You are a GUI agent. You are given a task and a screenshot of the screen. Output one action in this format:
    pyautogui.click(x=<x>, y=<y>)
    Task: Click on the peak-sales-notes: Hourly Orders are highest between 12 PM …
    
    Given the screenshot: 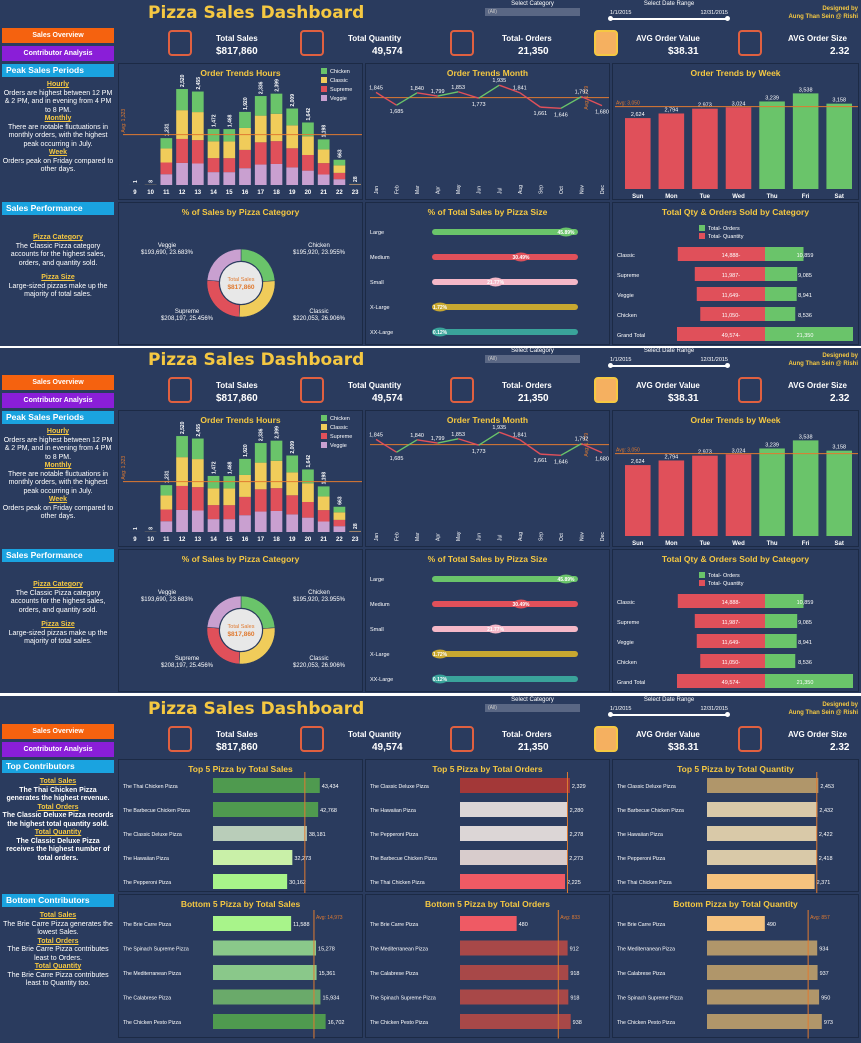 What is the action you would take?
    pyautogui.click(x=58, y=139)
    